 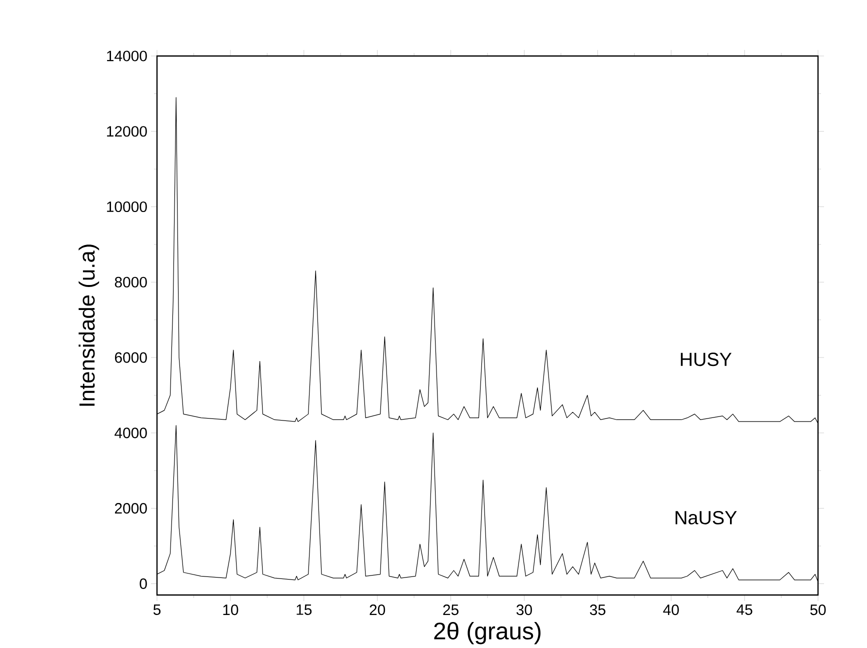 What do you see at coordinates (378, 610) in the screenshot?
I see `x-tick-label: 20` at bounding box center [378, 610].